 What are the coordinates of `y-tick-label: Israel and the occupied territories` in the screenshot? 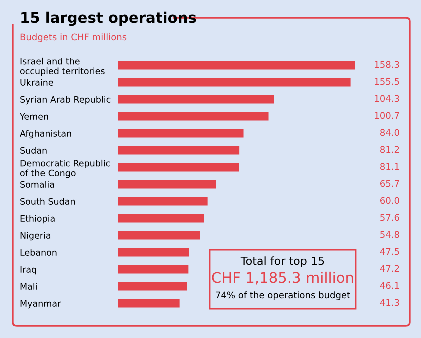 It's located at (62, 67).